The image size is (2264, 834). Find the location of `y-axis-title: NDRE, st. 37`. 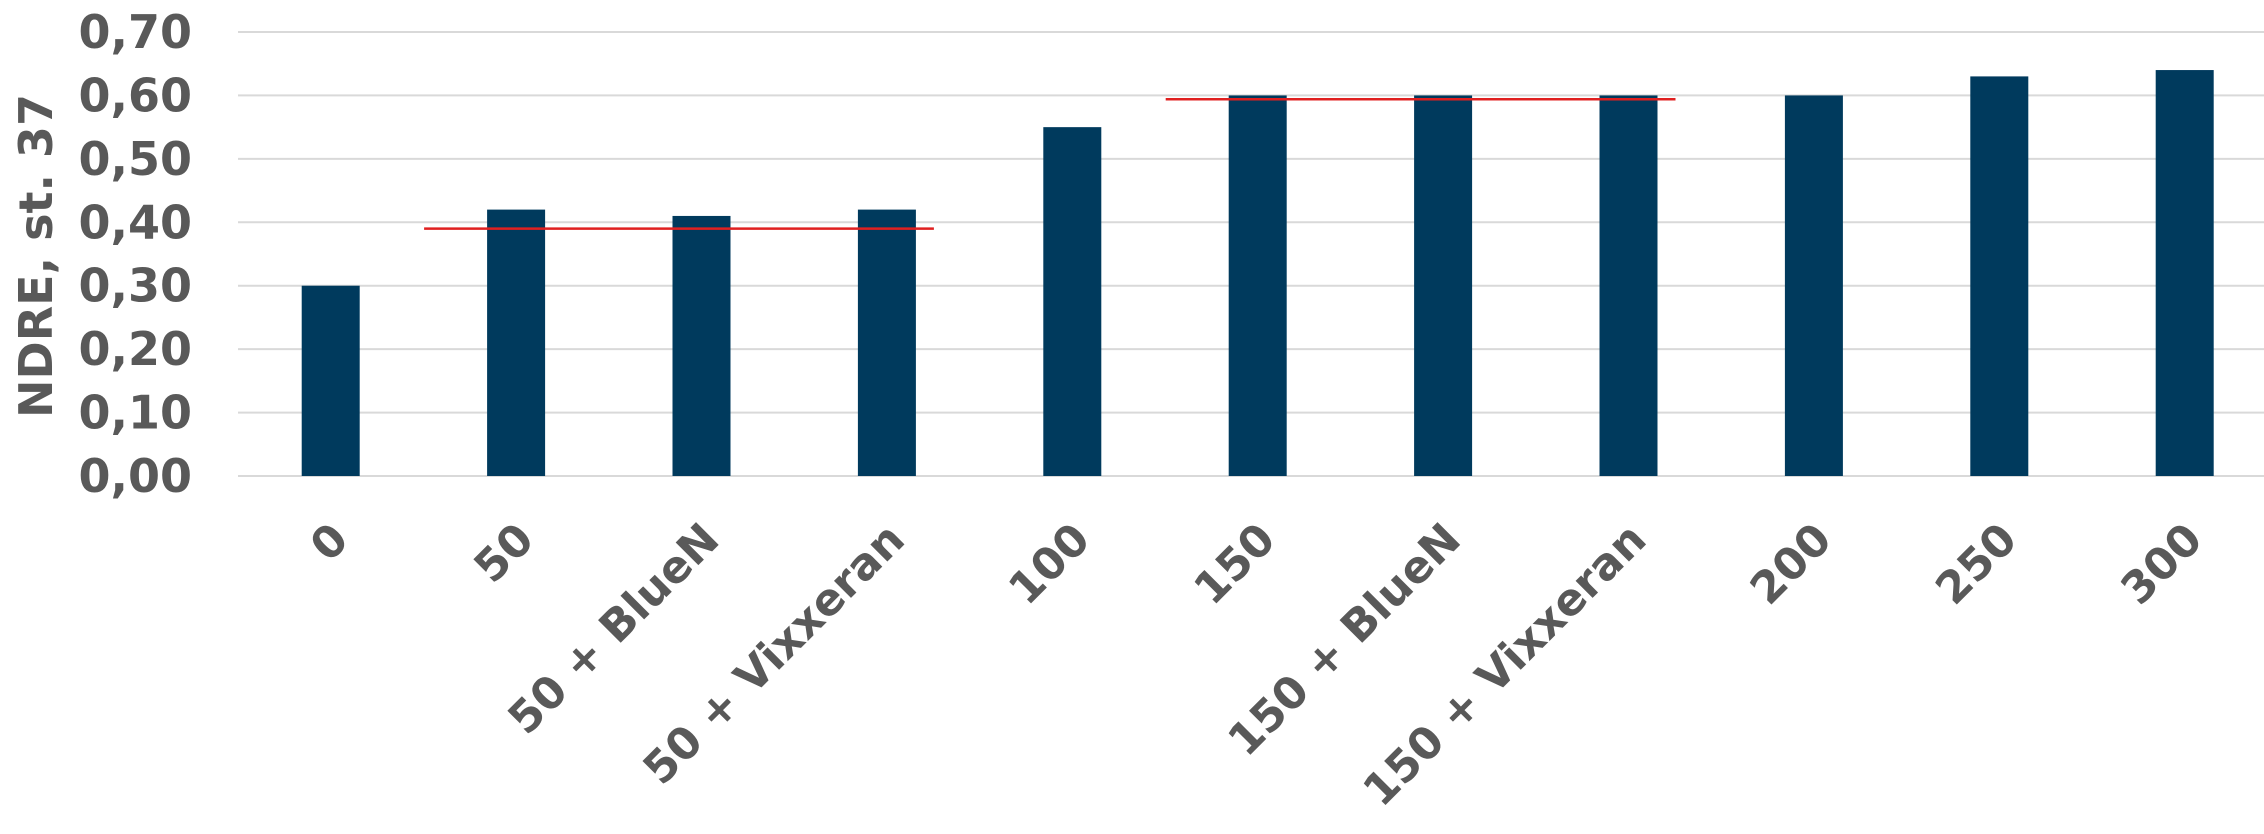

y-axis-title: NDRE, st. 37 is located at coordinates (36, 256).